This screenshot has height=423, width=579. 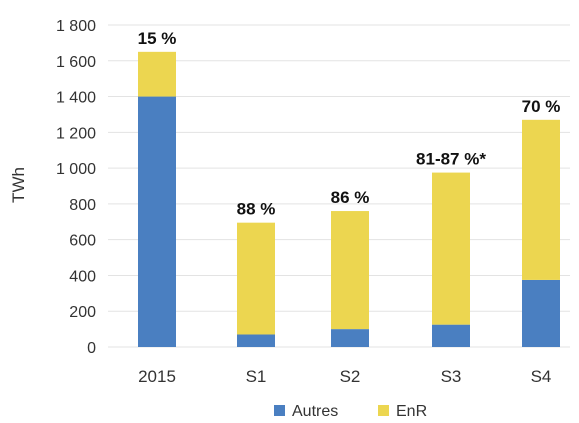 I want to click on y-tick-label: 400, so click(x=82, y=276).